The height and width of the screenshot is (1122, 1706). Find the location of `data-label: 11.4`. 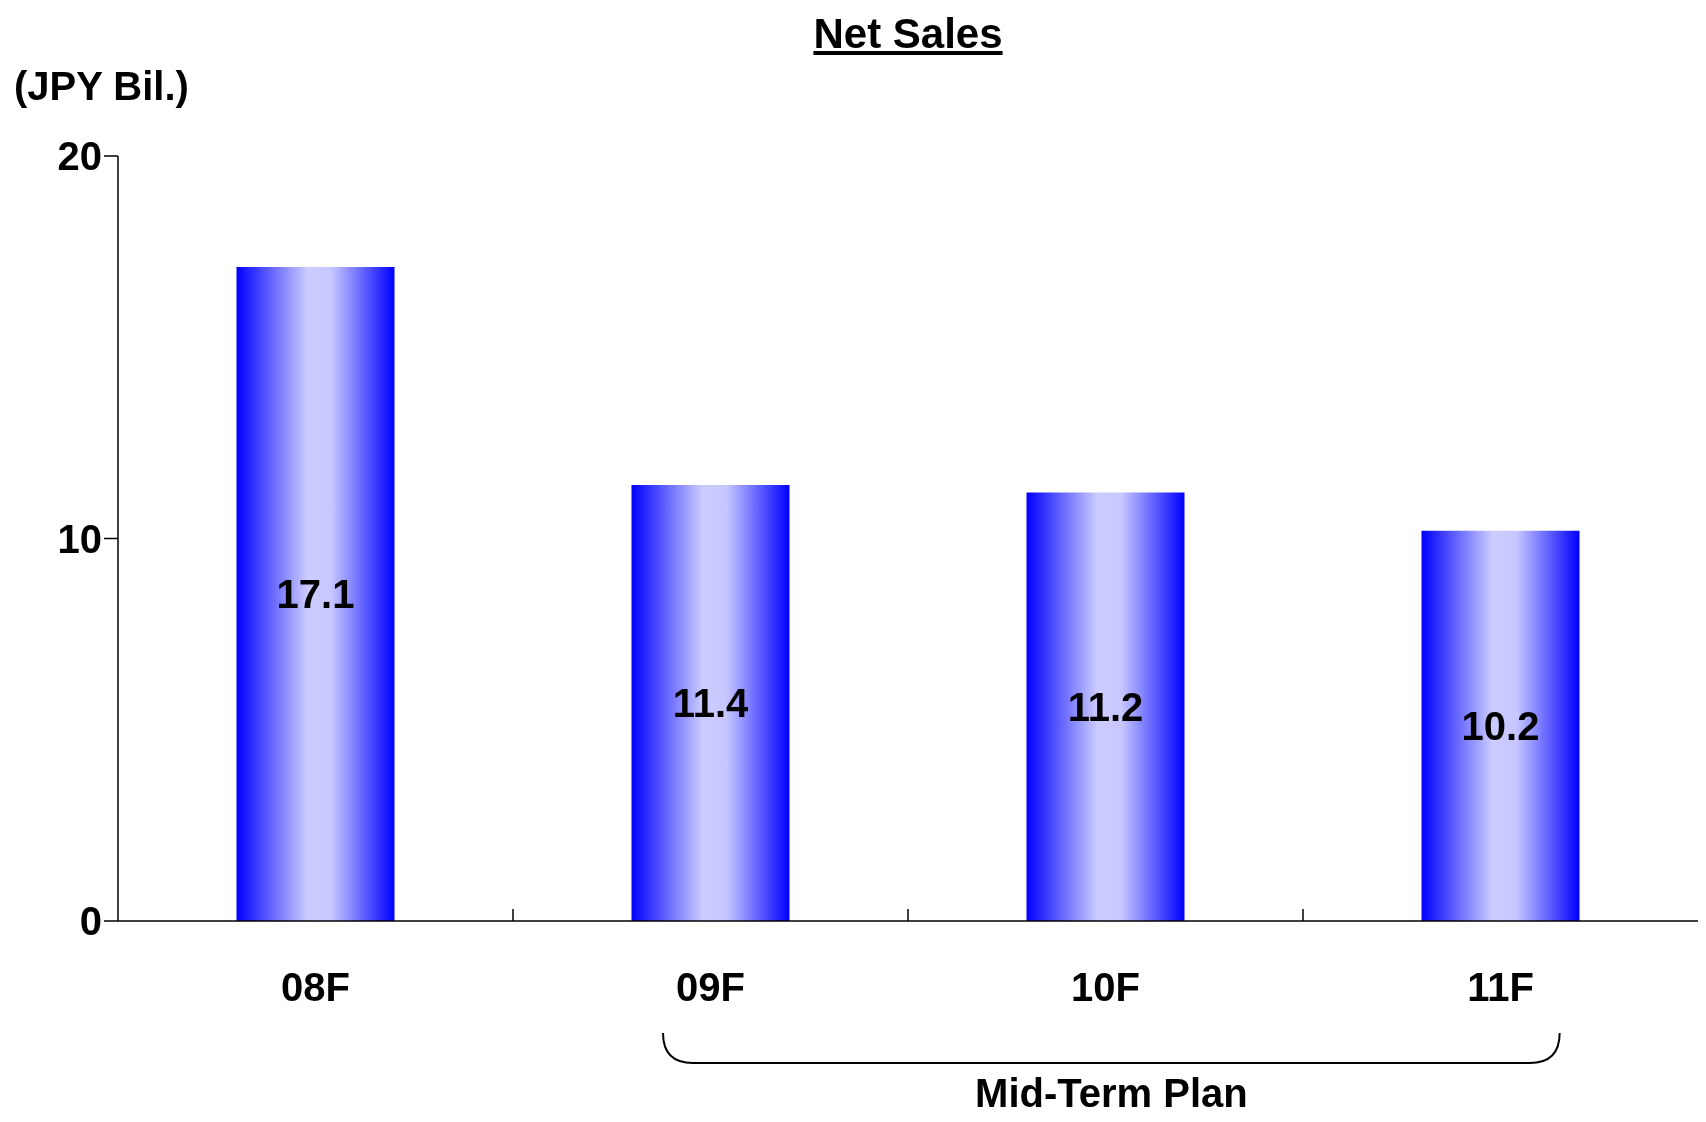

data-label: 11.4 is located at coordinates (711, 703).